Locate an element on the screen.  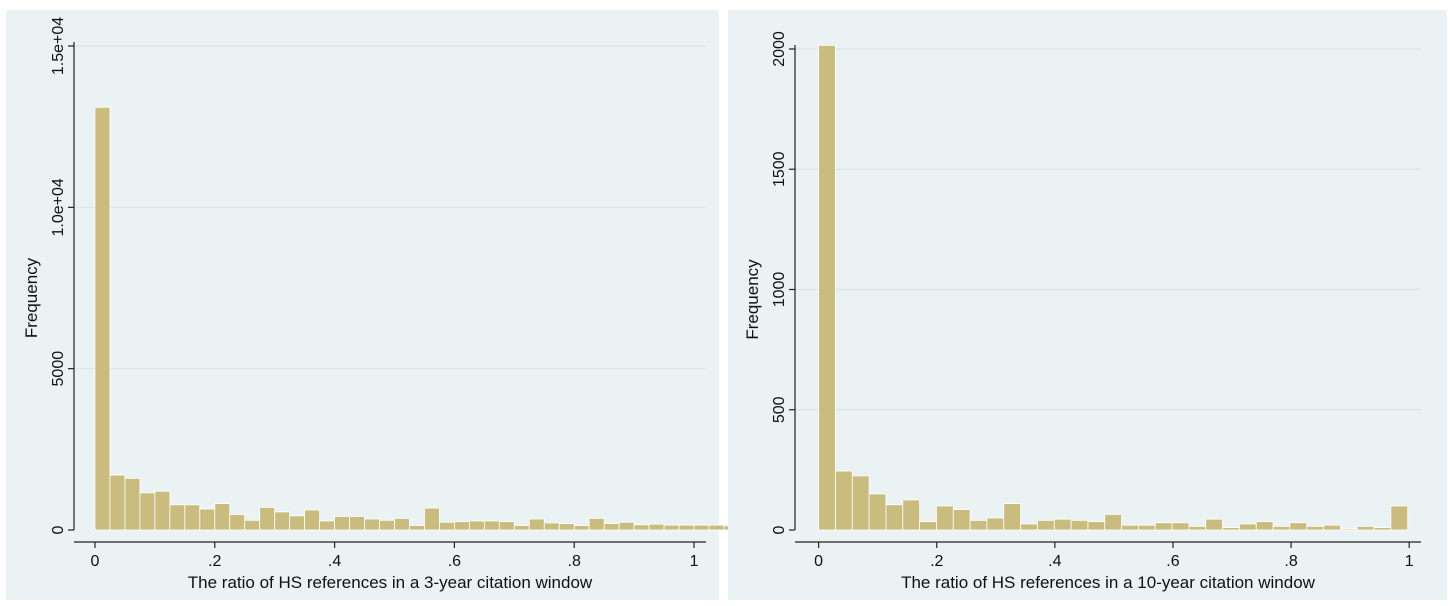
y-tick-label: 1000 is located at coordinates (779, 290).